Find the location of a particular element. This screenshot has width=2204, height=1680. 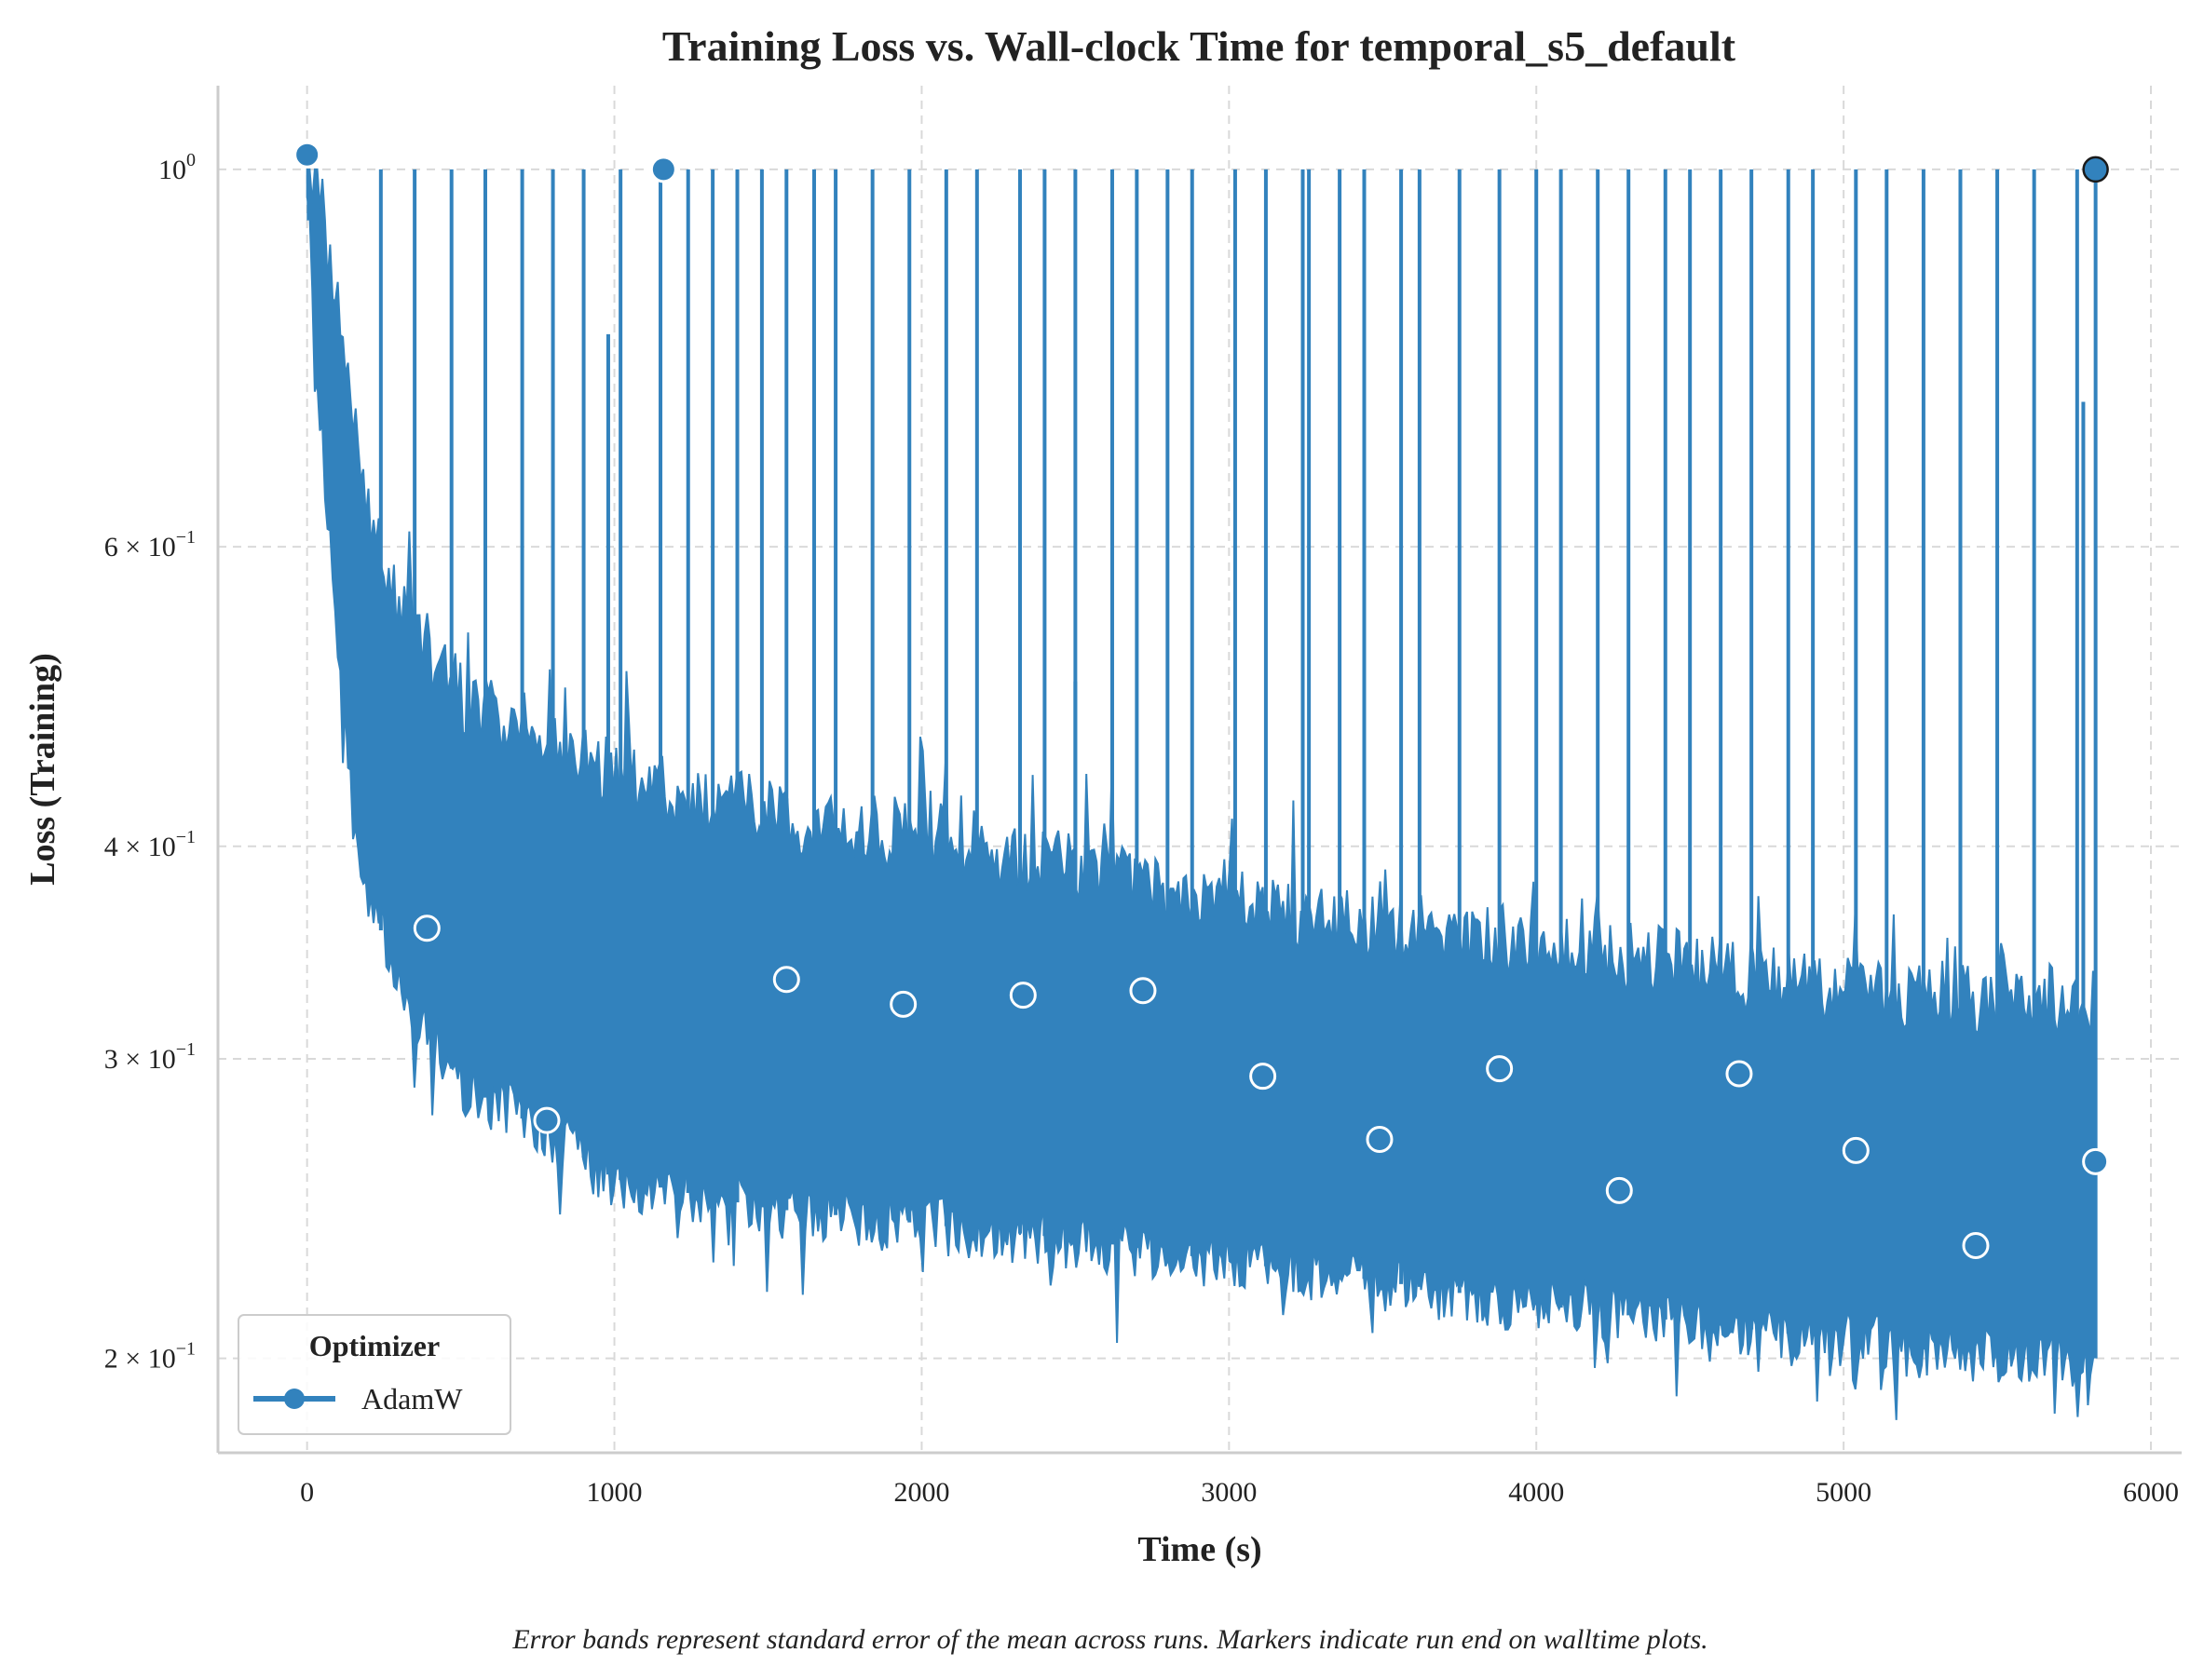

legend-box is located at coordinates (375, 1374).